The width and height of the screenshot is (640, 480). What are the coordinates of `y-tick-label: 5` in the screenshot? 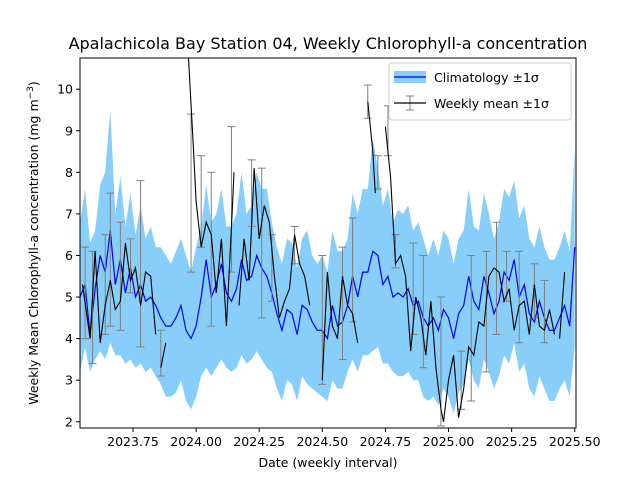 It's located at (69, 297).